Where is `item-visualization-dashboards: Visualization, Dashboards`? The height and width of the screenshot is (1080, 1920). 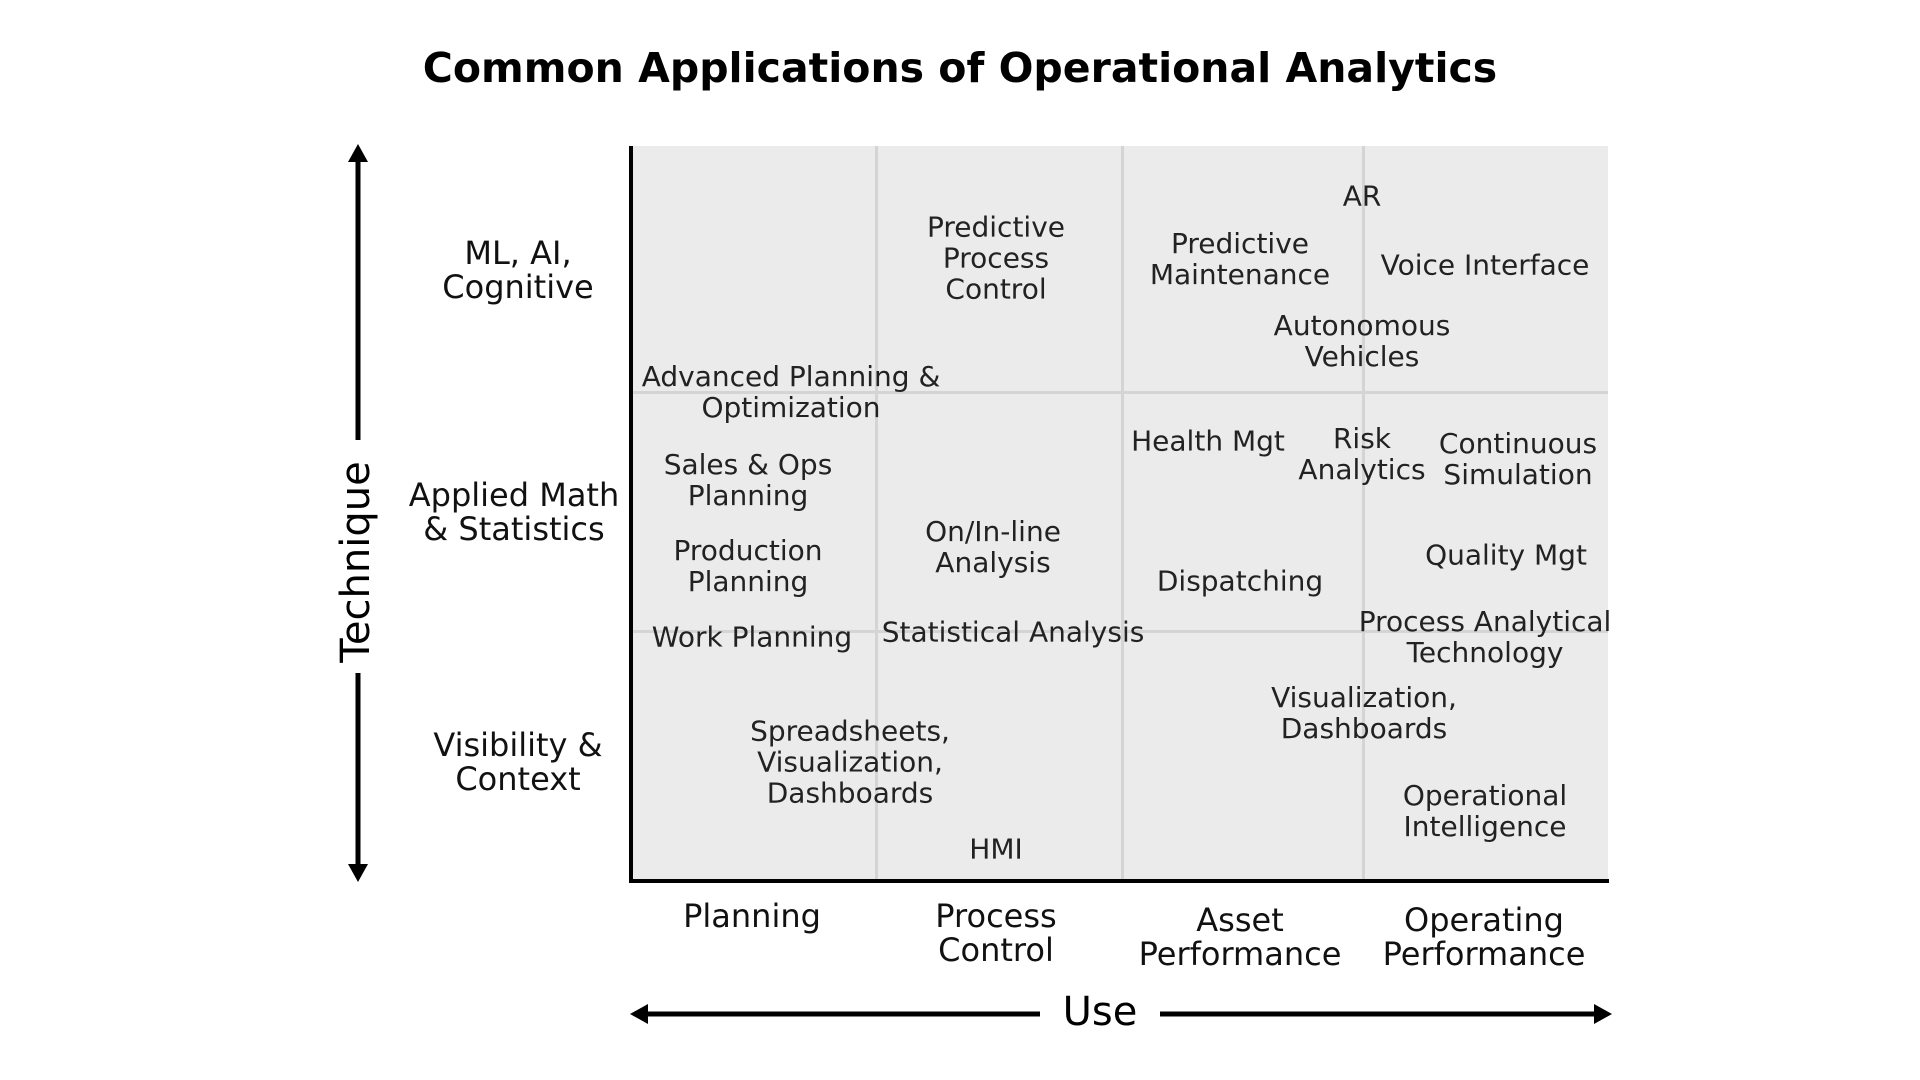 item-visualization-dashboards: Visualization, Dashboards is located at coordinates (1364, 713).